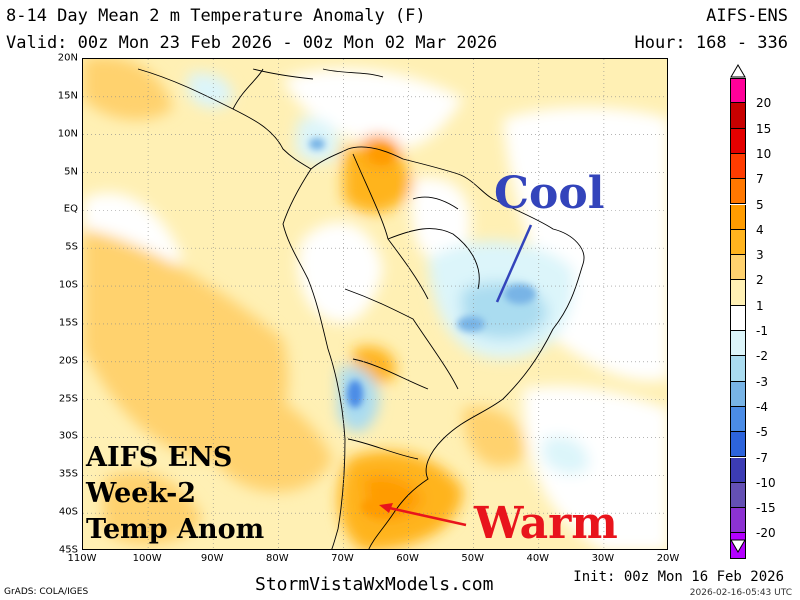 The height and width of the screenshot is (600, 800). Describe the element at coordinates (760, 305) in the screenshot. I see `colorbar-level-label: 1` at that location.